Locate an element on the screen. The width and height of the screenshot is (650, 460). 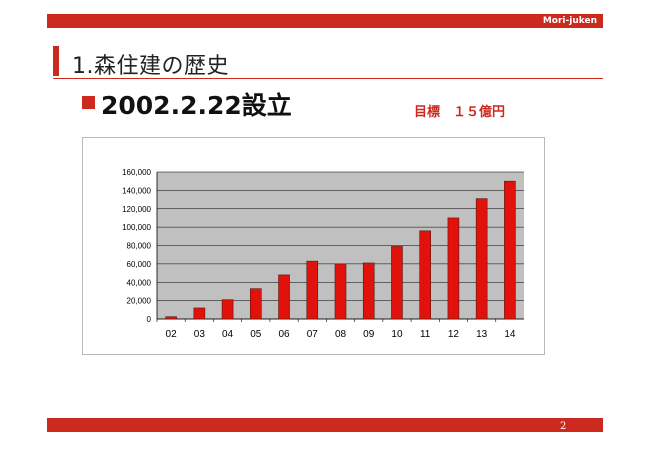
page-number: 2 is located at coordinates (563, 426).